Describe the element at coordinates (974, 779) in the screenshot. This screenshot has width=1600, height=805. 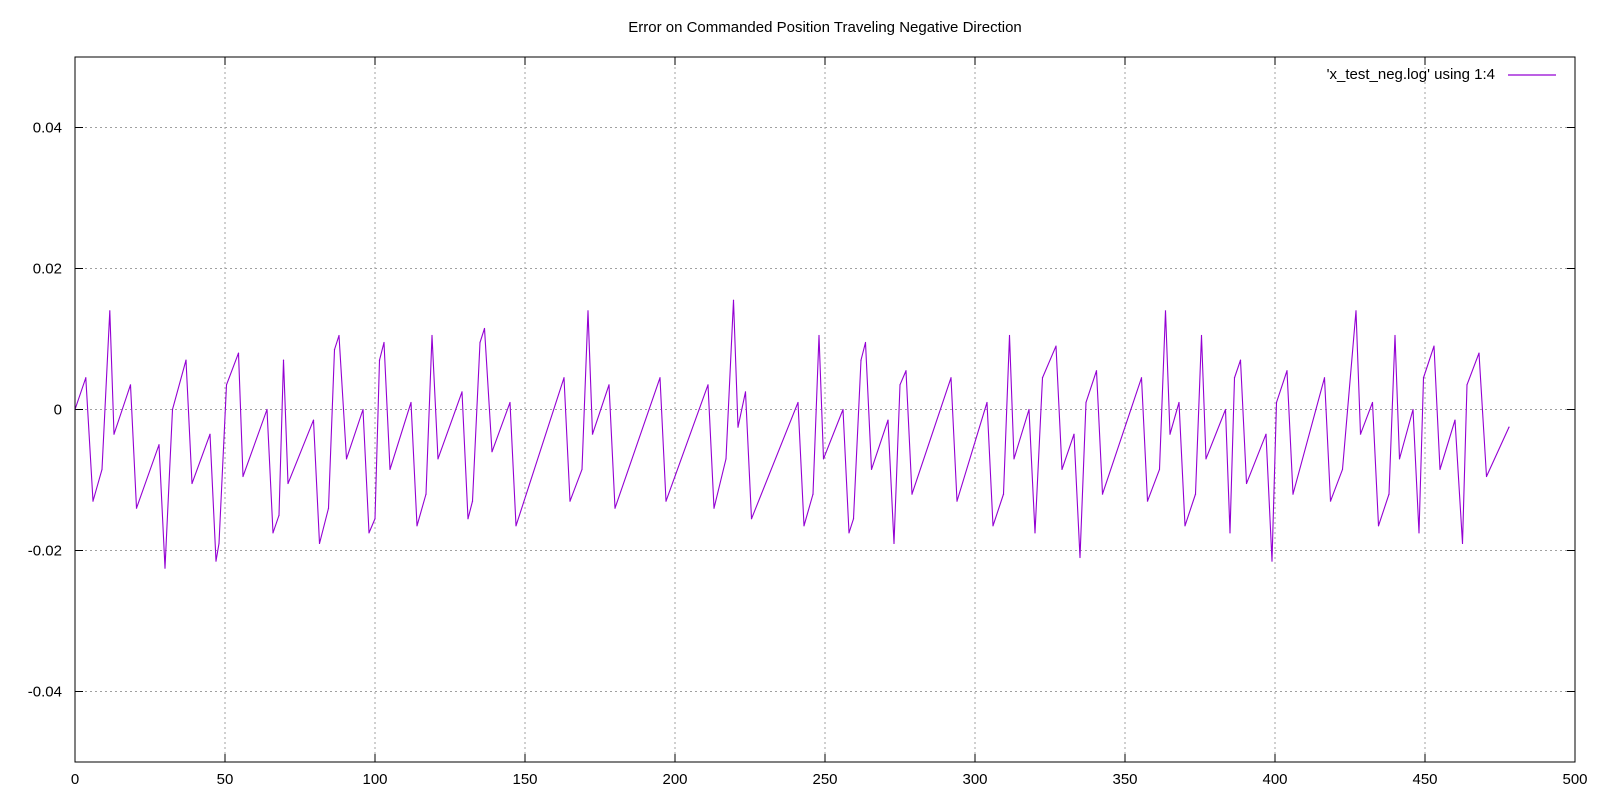
I see `x-tick-label: 300` at that location.